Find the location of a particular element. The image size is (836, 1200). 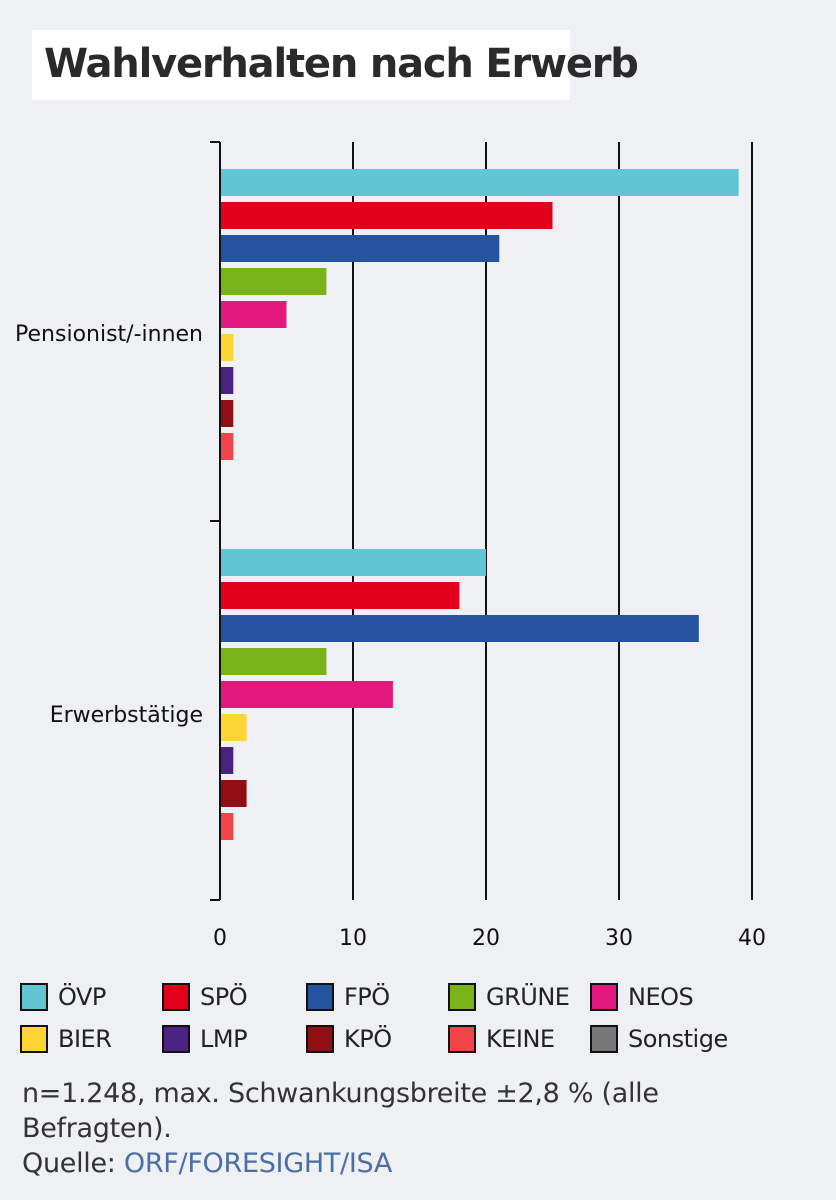

x-tick-label: 30 is located at coordinates (619, 938).